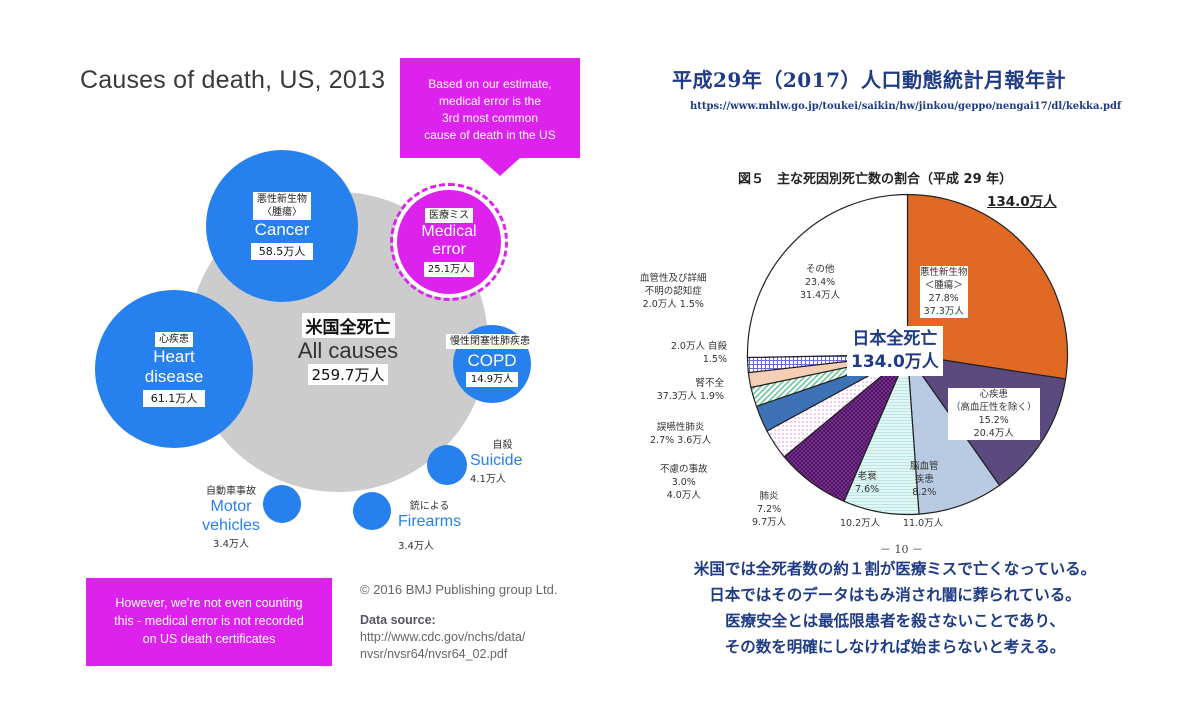 The image size is (1200, 701). Describe the element at coordinates (901, 549) in the screenshot. I see `page-number: － 10 －` at that location.